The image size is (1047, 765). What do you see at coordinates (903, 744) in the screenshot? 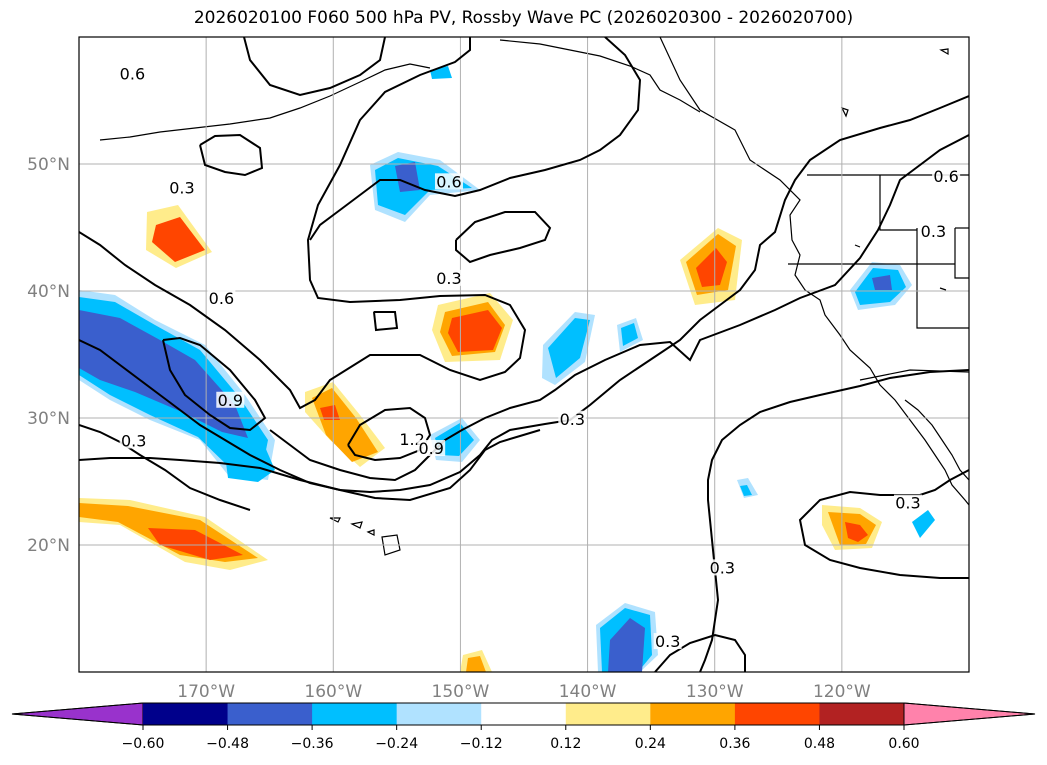
I see `colorbar-tick-label: 0.60` at bounding box center [903, 744].